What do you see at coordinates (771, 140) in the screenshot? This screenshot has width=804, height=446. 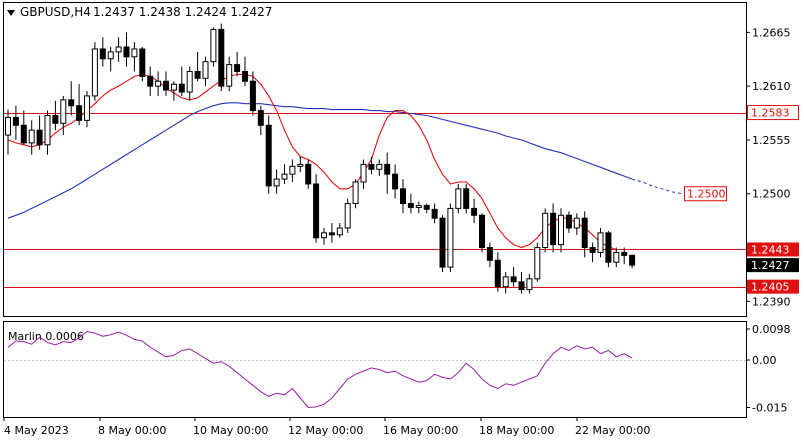 I see `price-tick-label: 1.2555` at bounding box center [771, 140].